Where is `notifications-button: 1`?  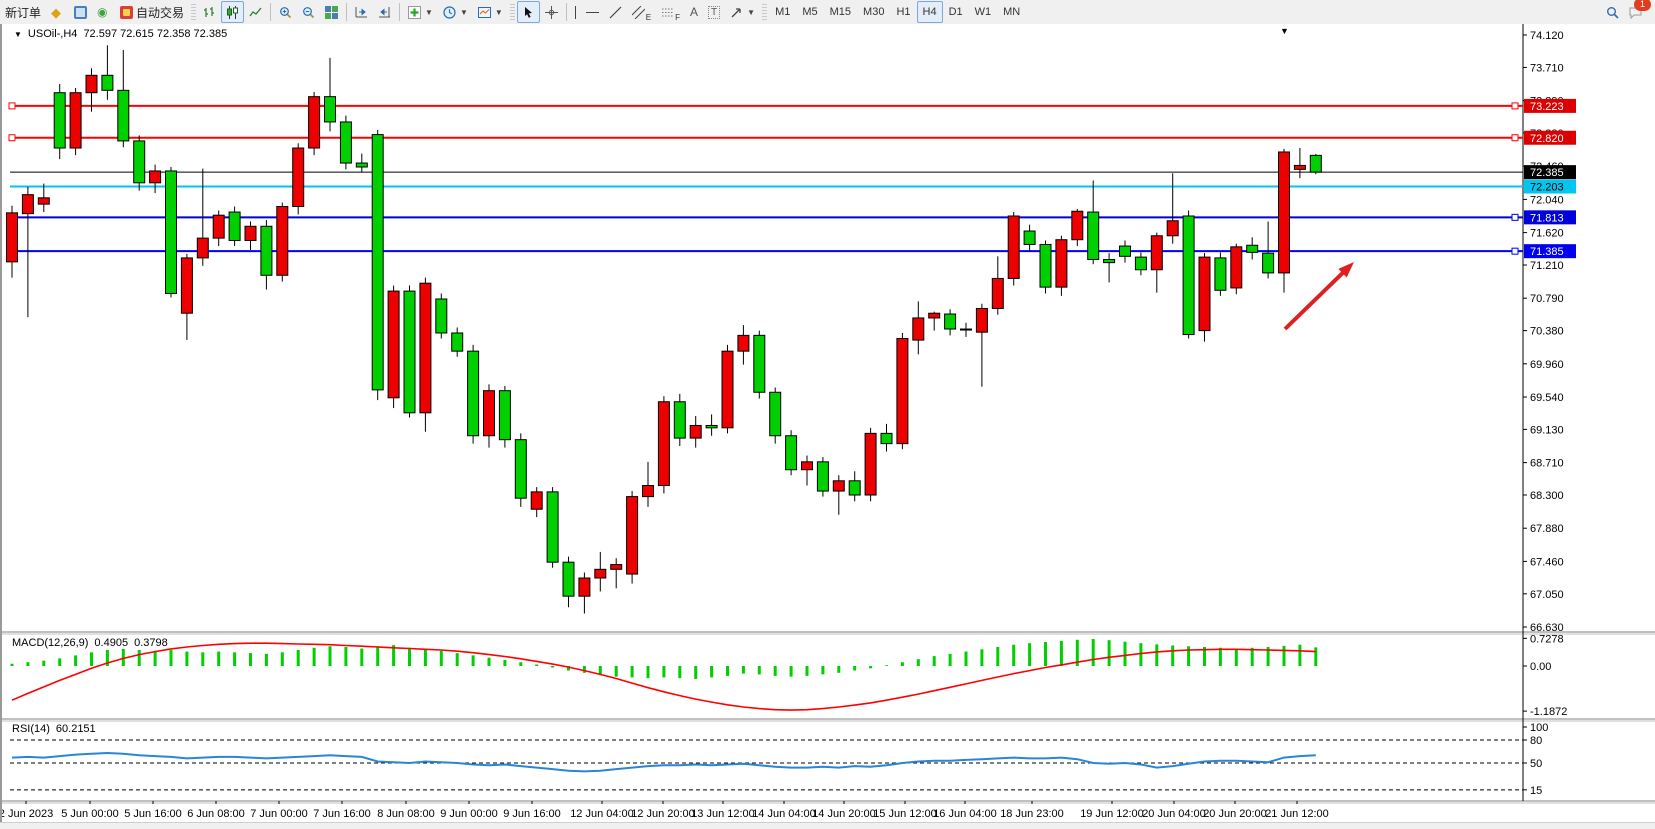
notifications-button: 1 is located at coordinates (1637, 11).